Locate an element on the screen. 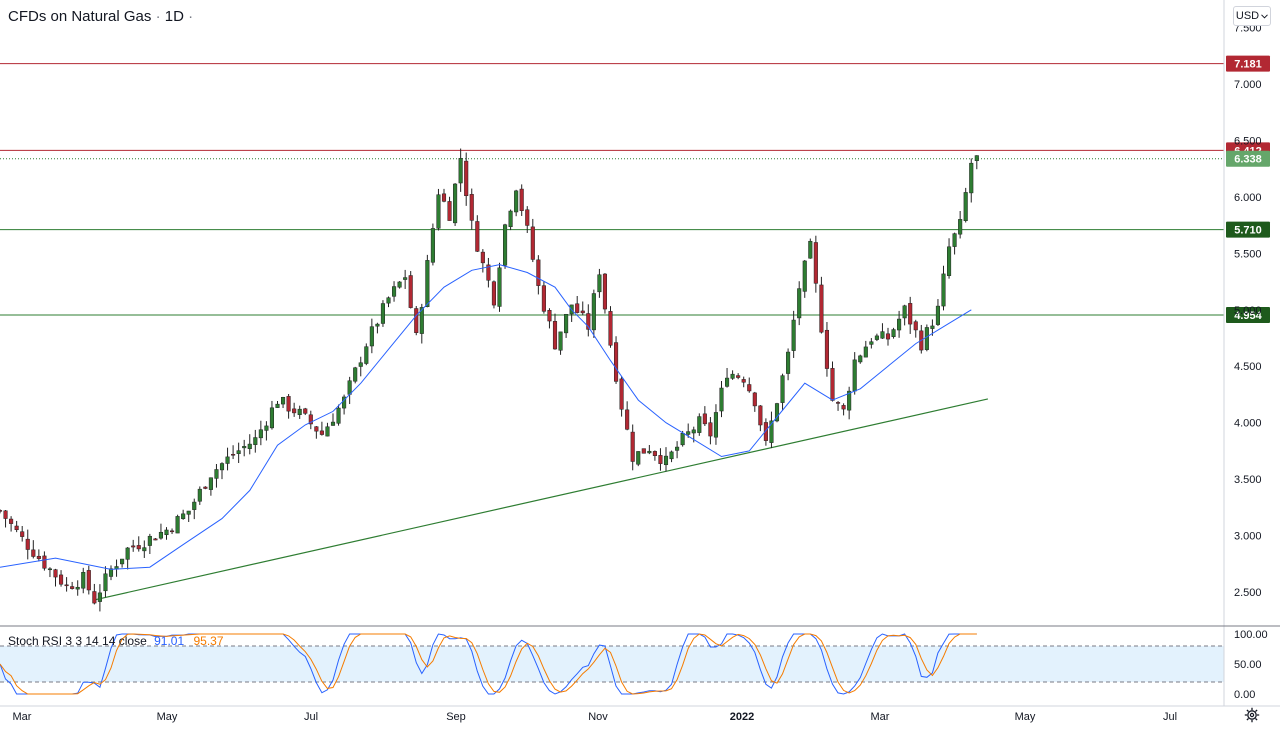 This screenshot has width=1280, height=733. x-tick-label: Nov is located at coordinates (598, 717).